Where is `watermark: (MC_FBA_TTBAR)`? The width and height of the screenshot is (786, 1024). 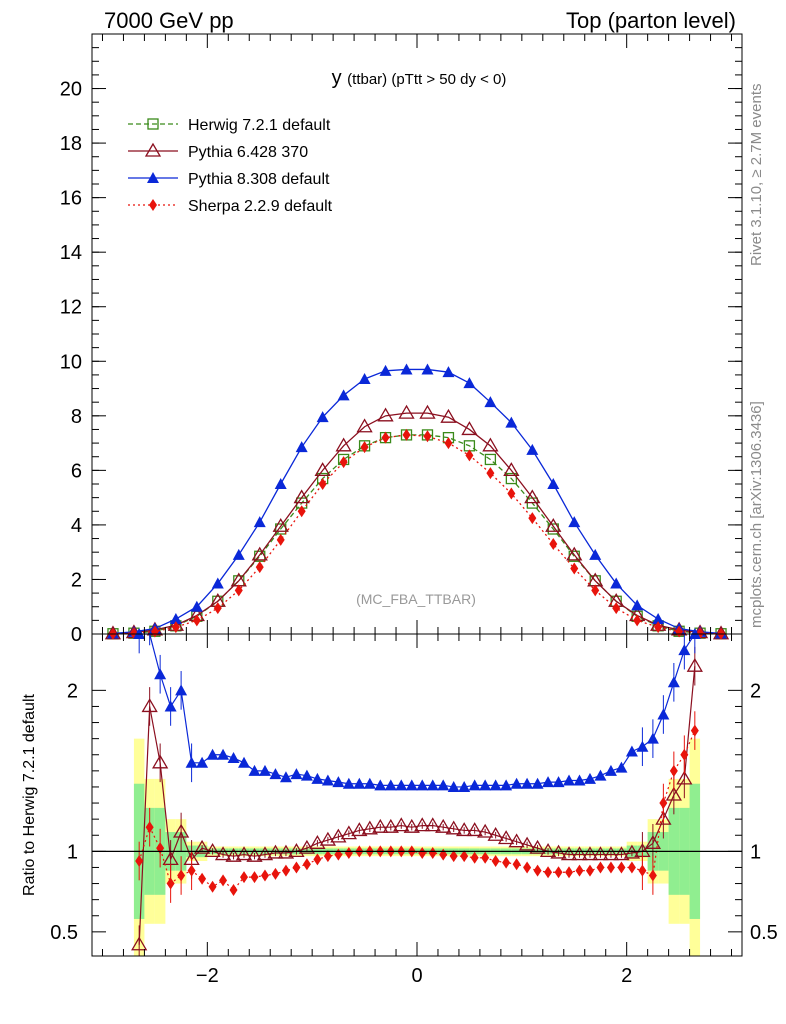 watermark: (MC_FBA_TTBAR) is located at coordinates (416, 599).